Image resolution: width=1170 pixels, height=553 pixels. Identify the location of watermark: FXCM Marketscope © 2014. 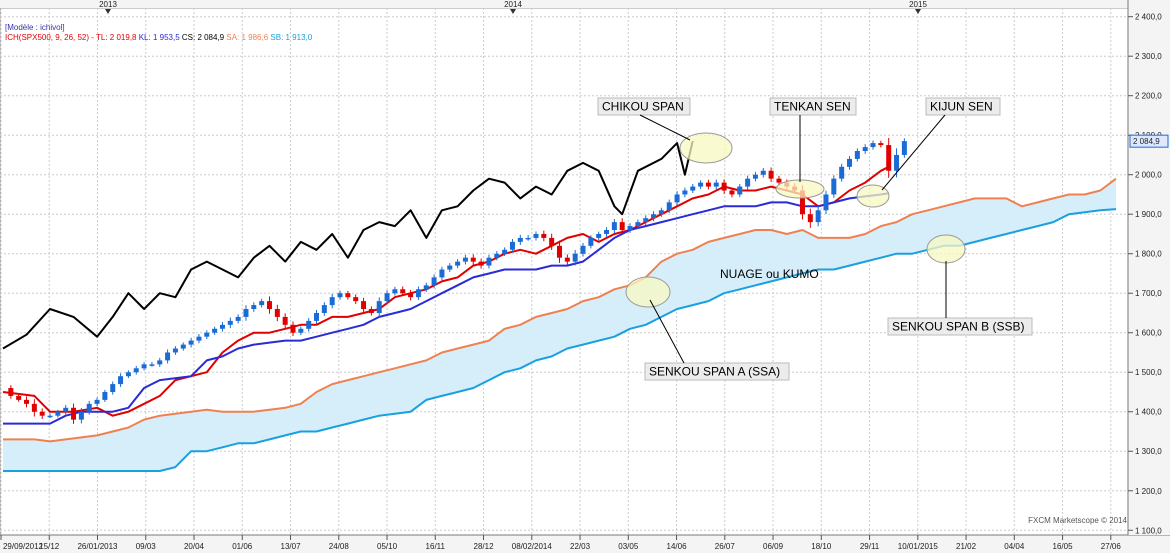
(1077, 520).